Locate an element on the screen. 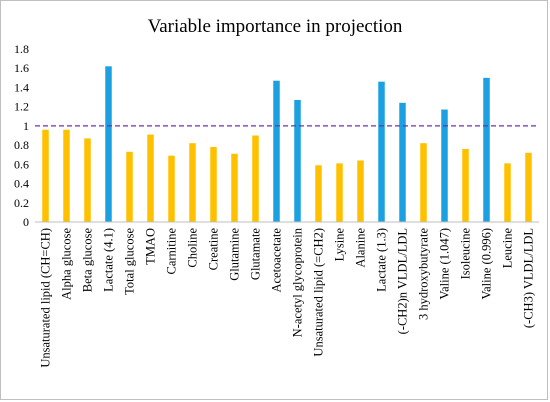 The height and width of the screenshot is (402, 550). x-category-label: Leucine is located at coordinates (508, 248).